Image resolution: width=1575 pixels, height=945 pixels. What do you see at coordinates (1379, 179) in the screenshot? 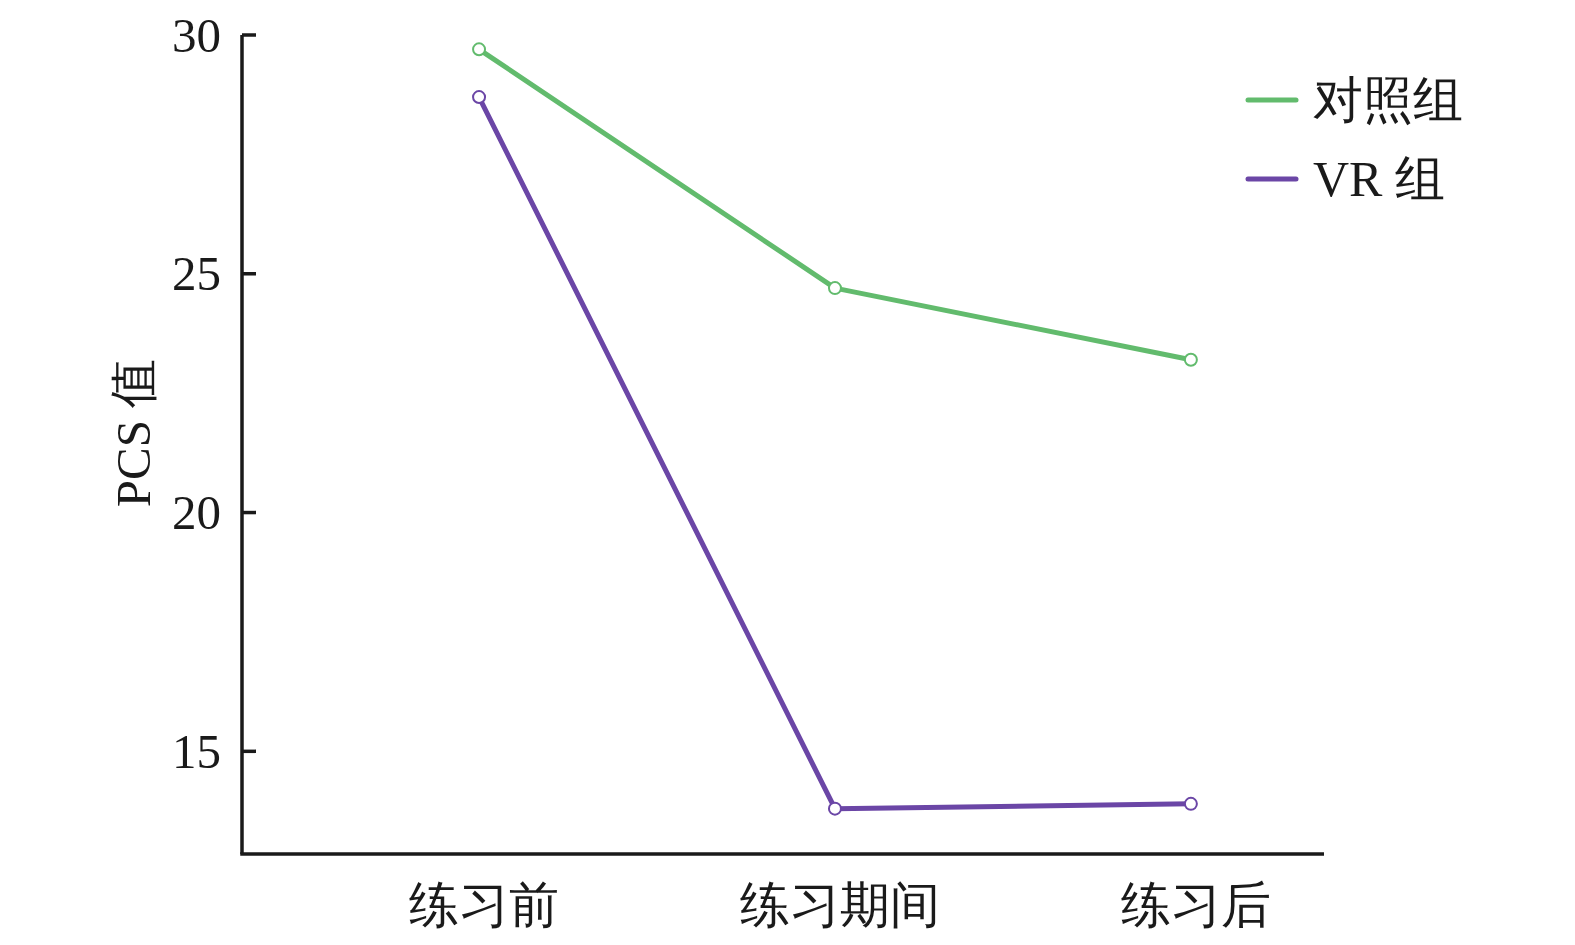
I see `legend-label: VR 组` at bounding box center [1379, 179].